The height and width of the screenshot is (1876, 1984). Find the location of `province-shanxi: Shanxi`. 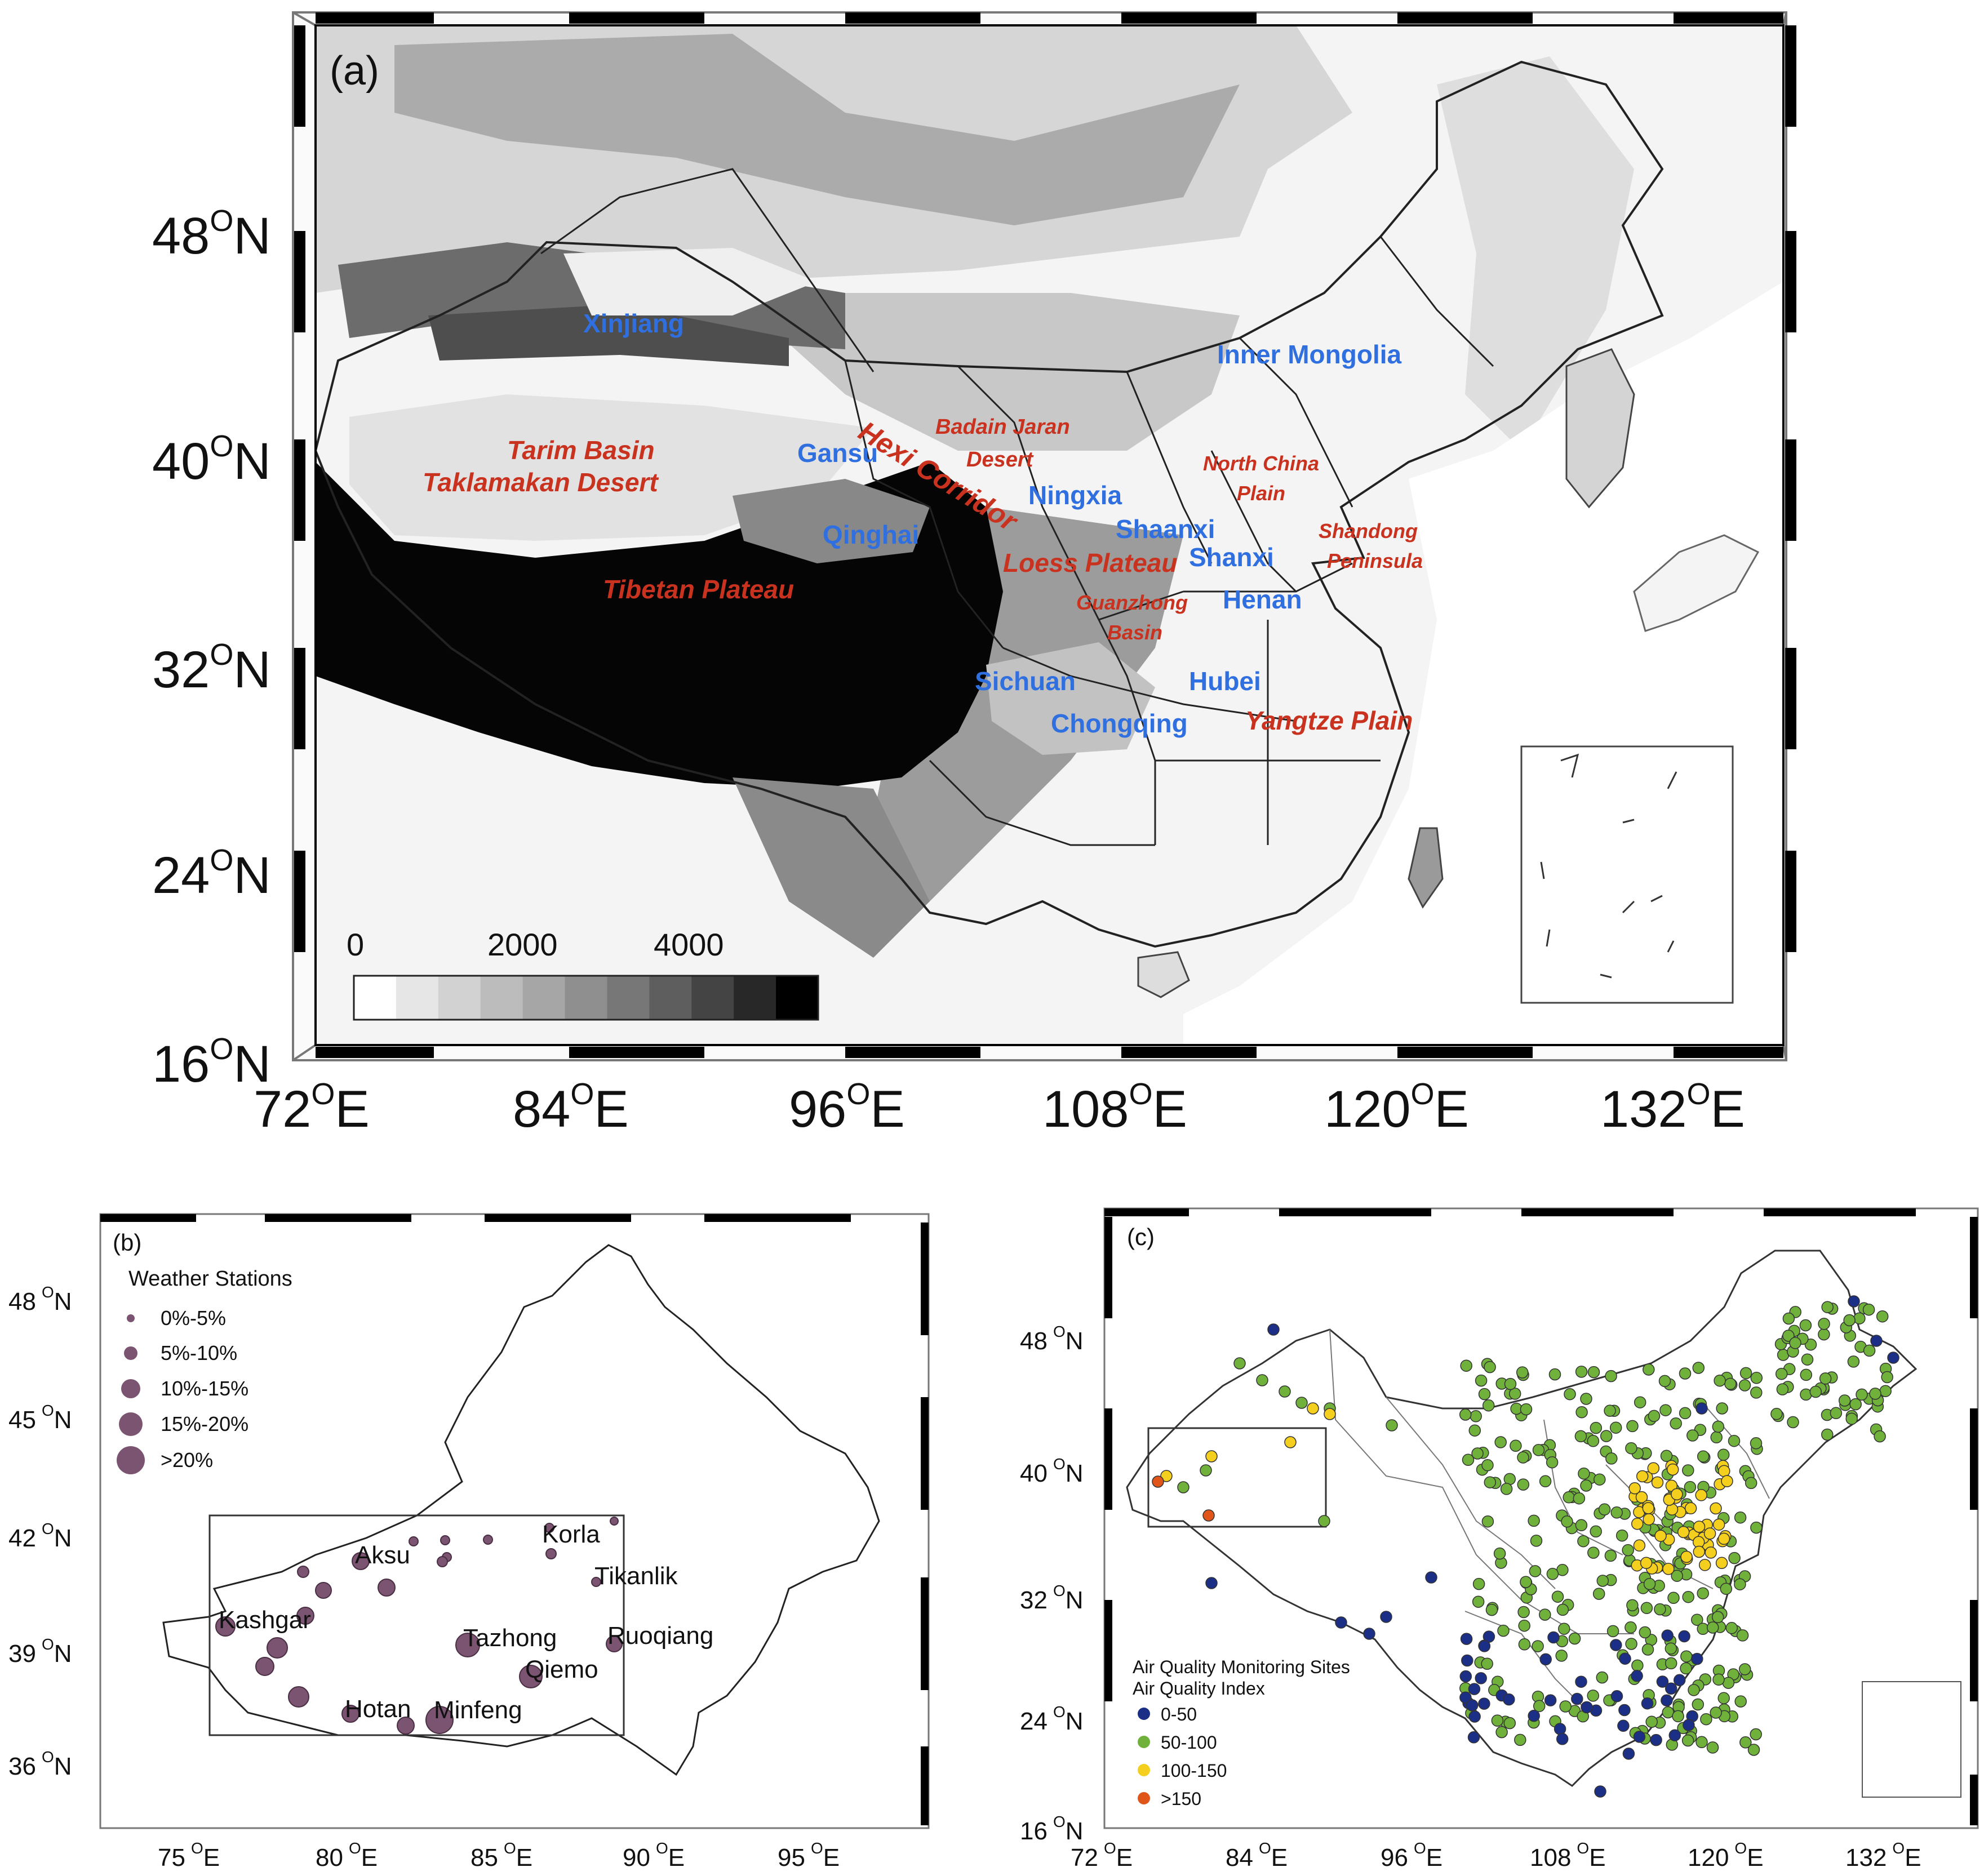

province-shanxi: Shanxi is located at coordinates (1231, 557).